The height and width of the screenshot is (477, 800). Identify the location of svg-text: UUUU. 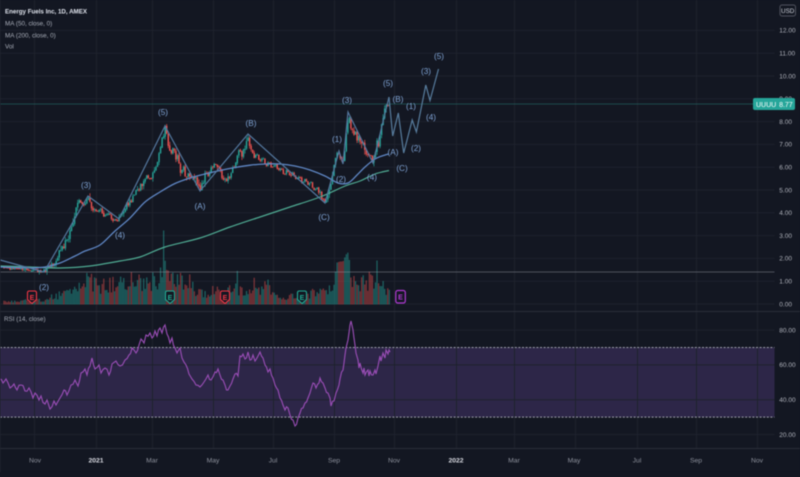
(766, 105).